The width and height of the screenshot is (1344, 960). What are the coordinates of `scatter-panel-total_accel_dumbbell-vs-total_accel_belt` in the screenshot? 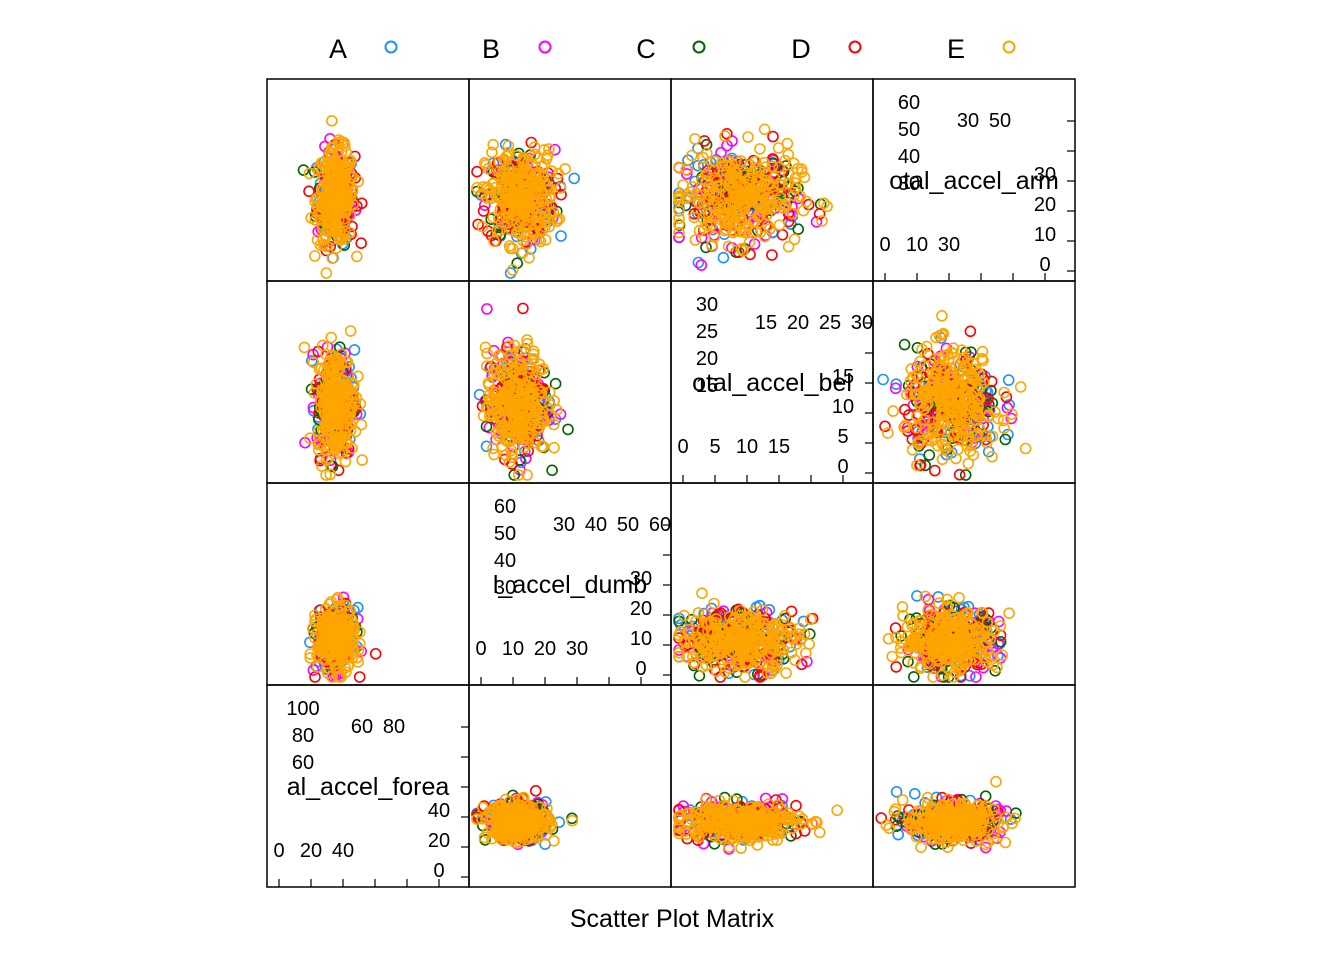 It's located at (523, 391).